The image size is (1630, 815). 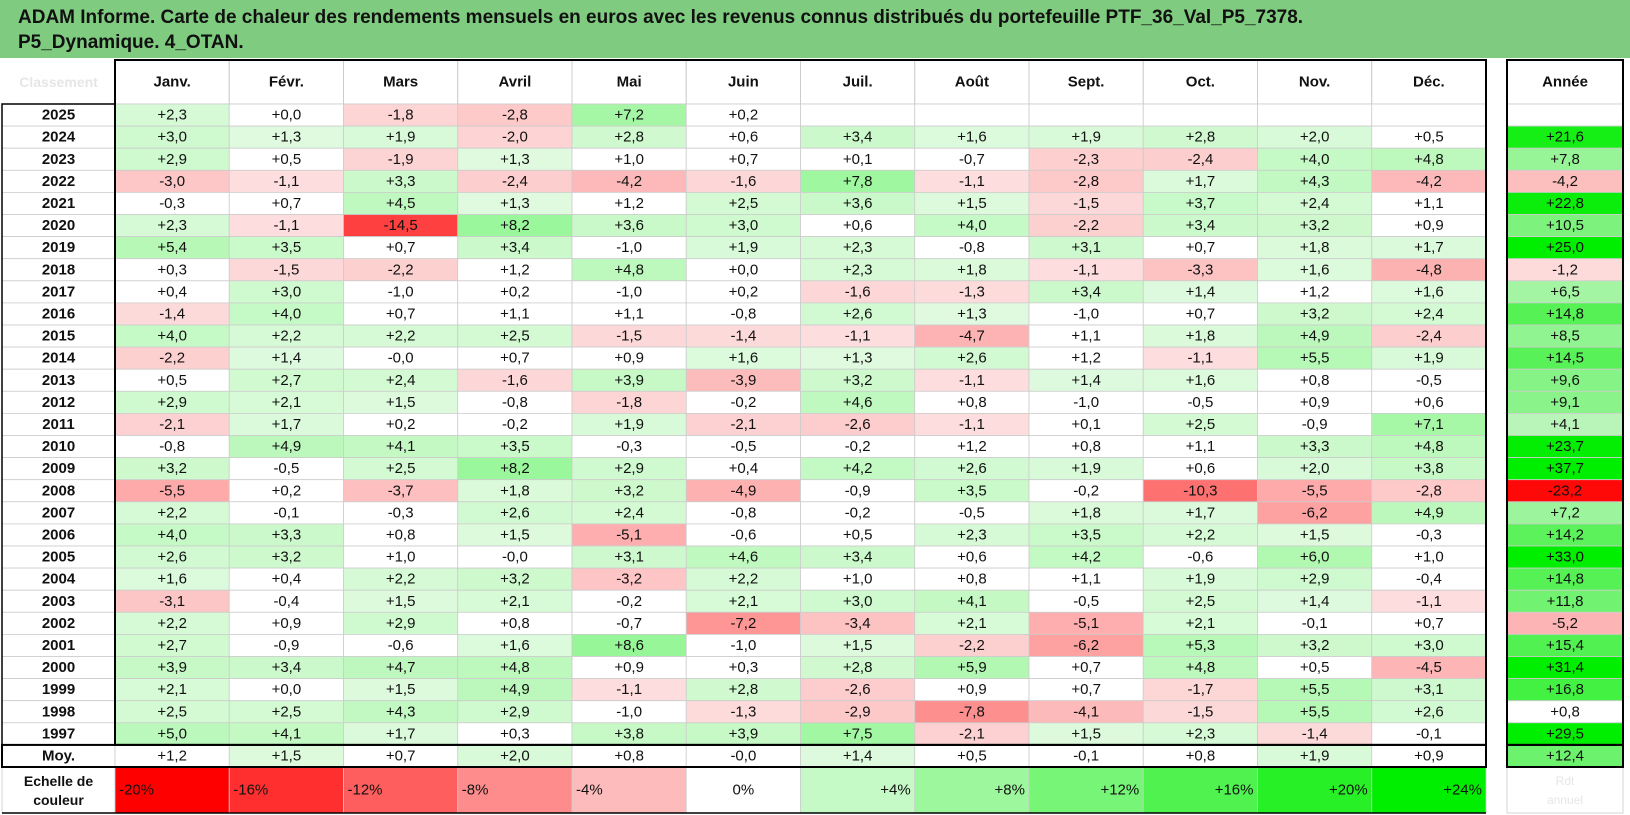 I want to click on cell-value: -2,6, so click(x=858, y=424).